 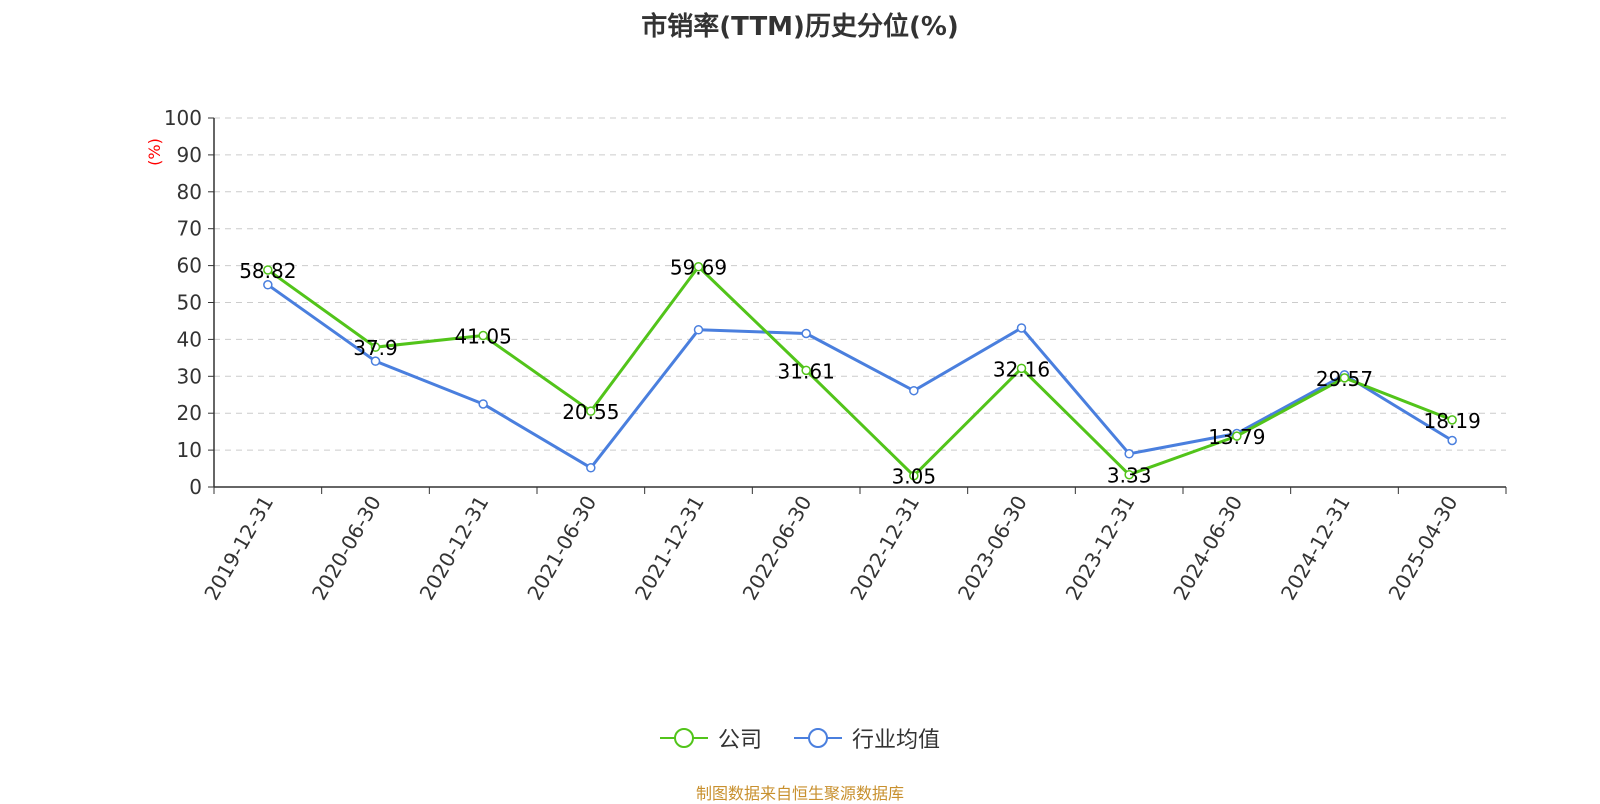 What do you see at coordinates (454, 548) in the screenshot?
I see `x-tick-label: 2020-12-31` at bounding box center [454, 548].